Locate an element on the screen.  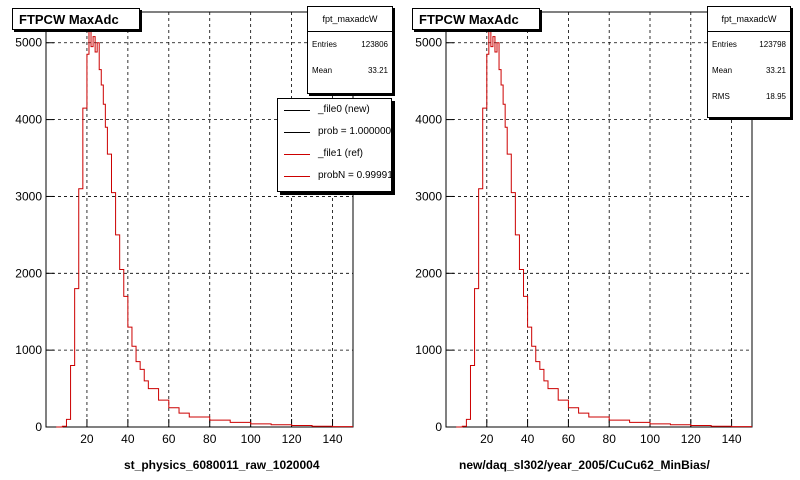
left-title-box: FTPCW MaxAdc is located at coordinates (76, 19).